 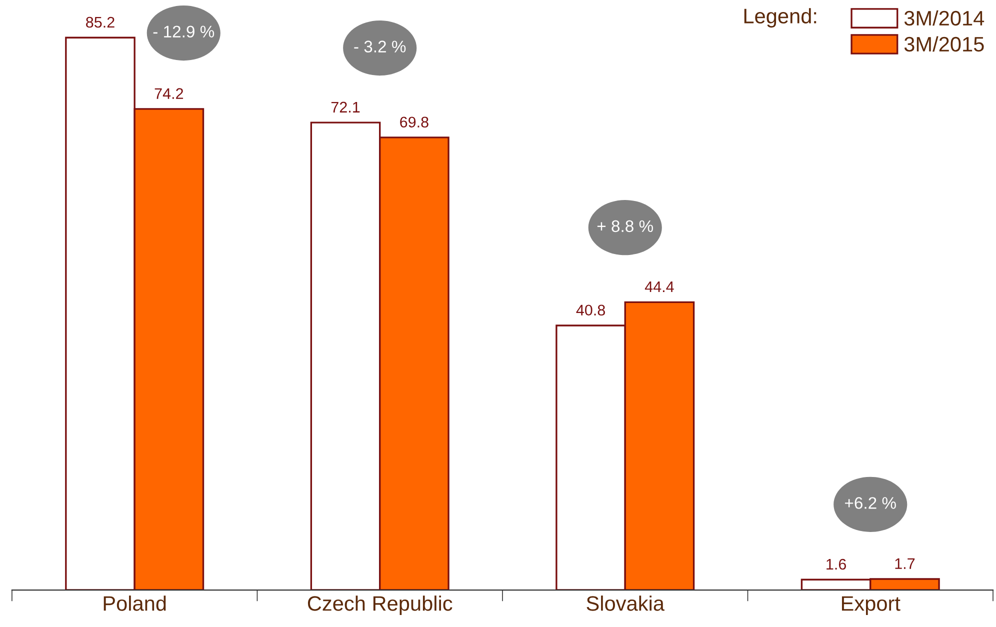 What do you see at coordinates (345, 107) in the screenshot?
I see `data-label: 72.1` at bounding box center [345, 107].